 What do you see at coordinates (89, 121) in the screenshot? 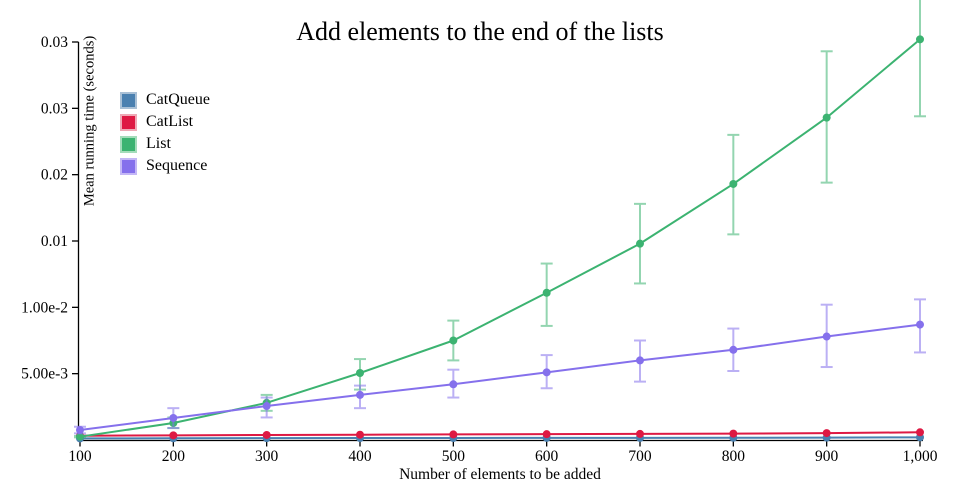
I see `y-axis-label: Mean running time (seconds)` at bounding box center [89, 121].